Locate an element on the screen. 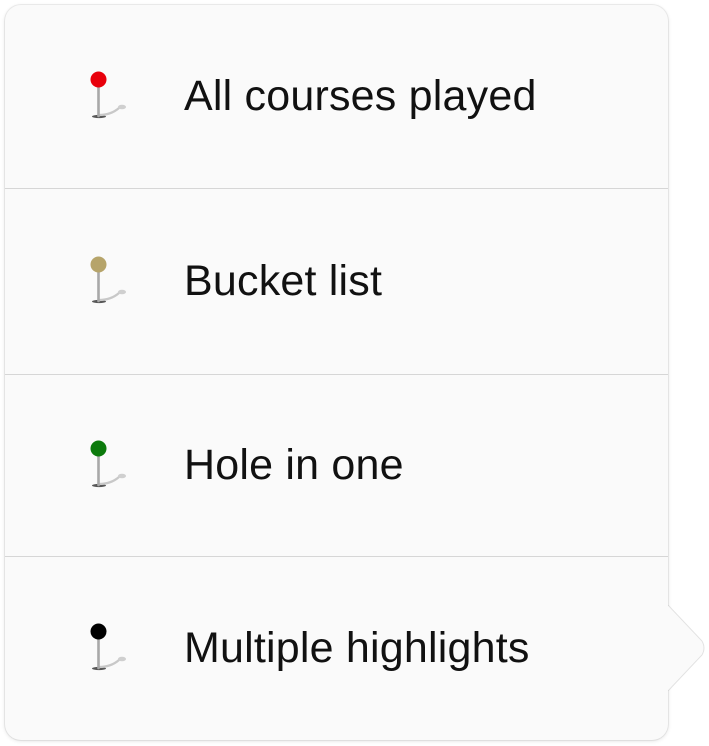  gold-pin-icon is located at coordinates (108, 280).